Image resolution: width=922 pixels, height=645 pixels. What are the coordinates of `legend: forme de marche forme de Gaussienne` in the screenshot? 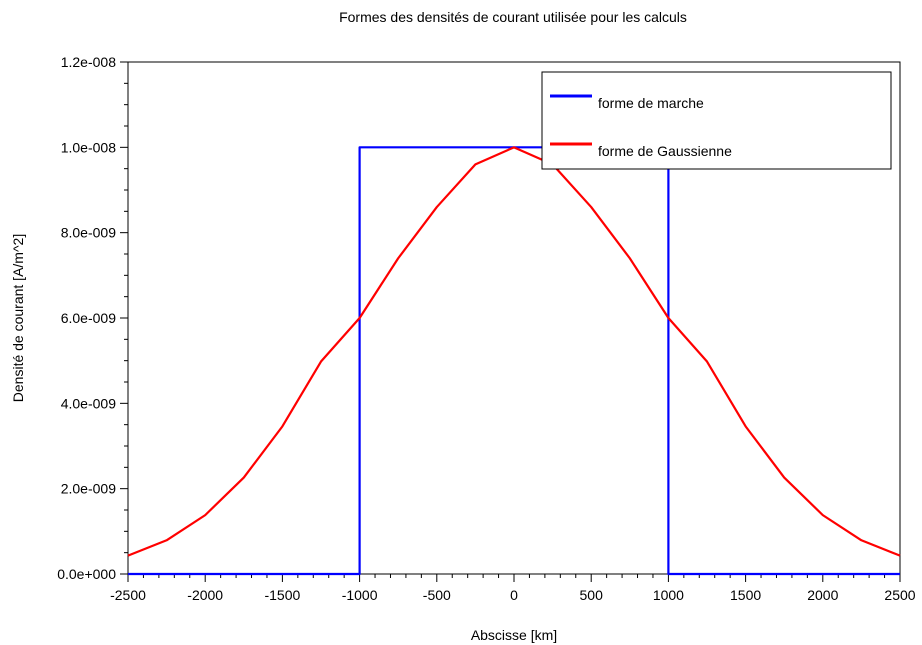 It's located at (716, 120).